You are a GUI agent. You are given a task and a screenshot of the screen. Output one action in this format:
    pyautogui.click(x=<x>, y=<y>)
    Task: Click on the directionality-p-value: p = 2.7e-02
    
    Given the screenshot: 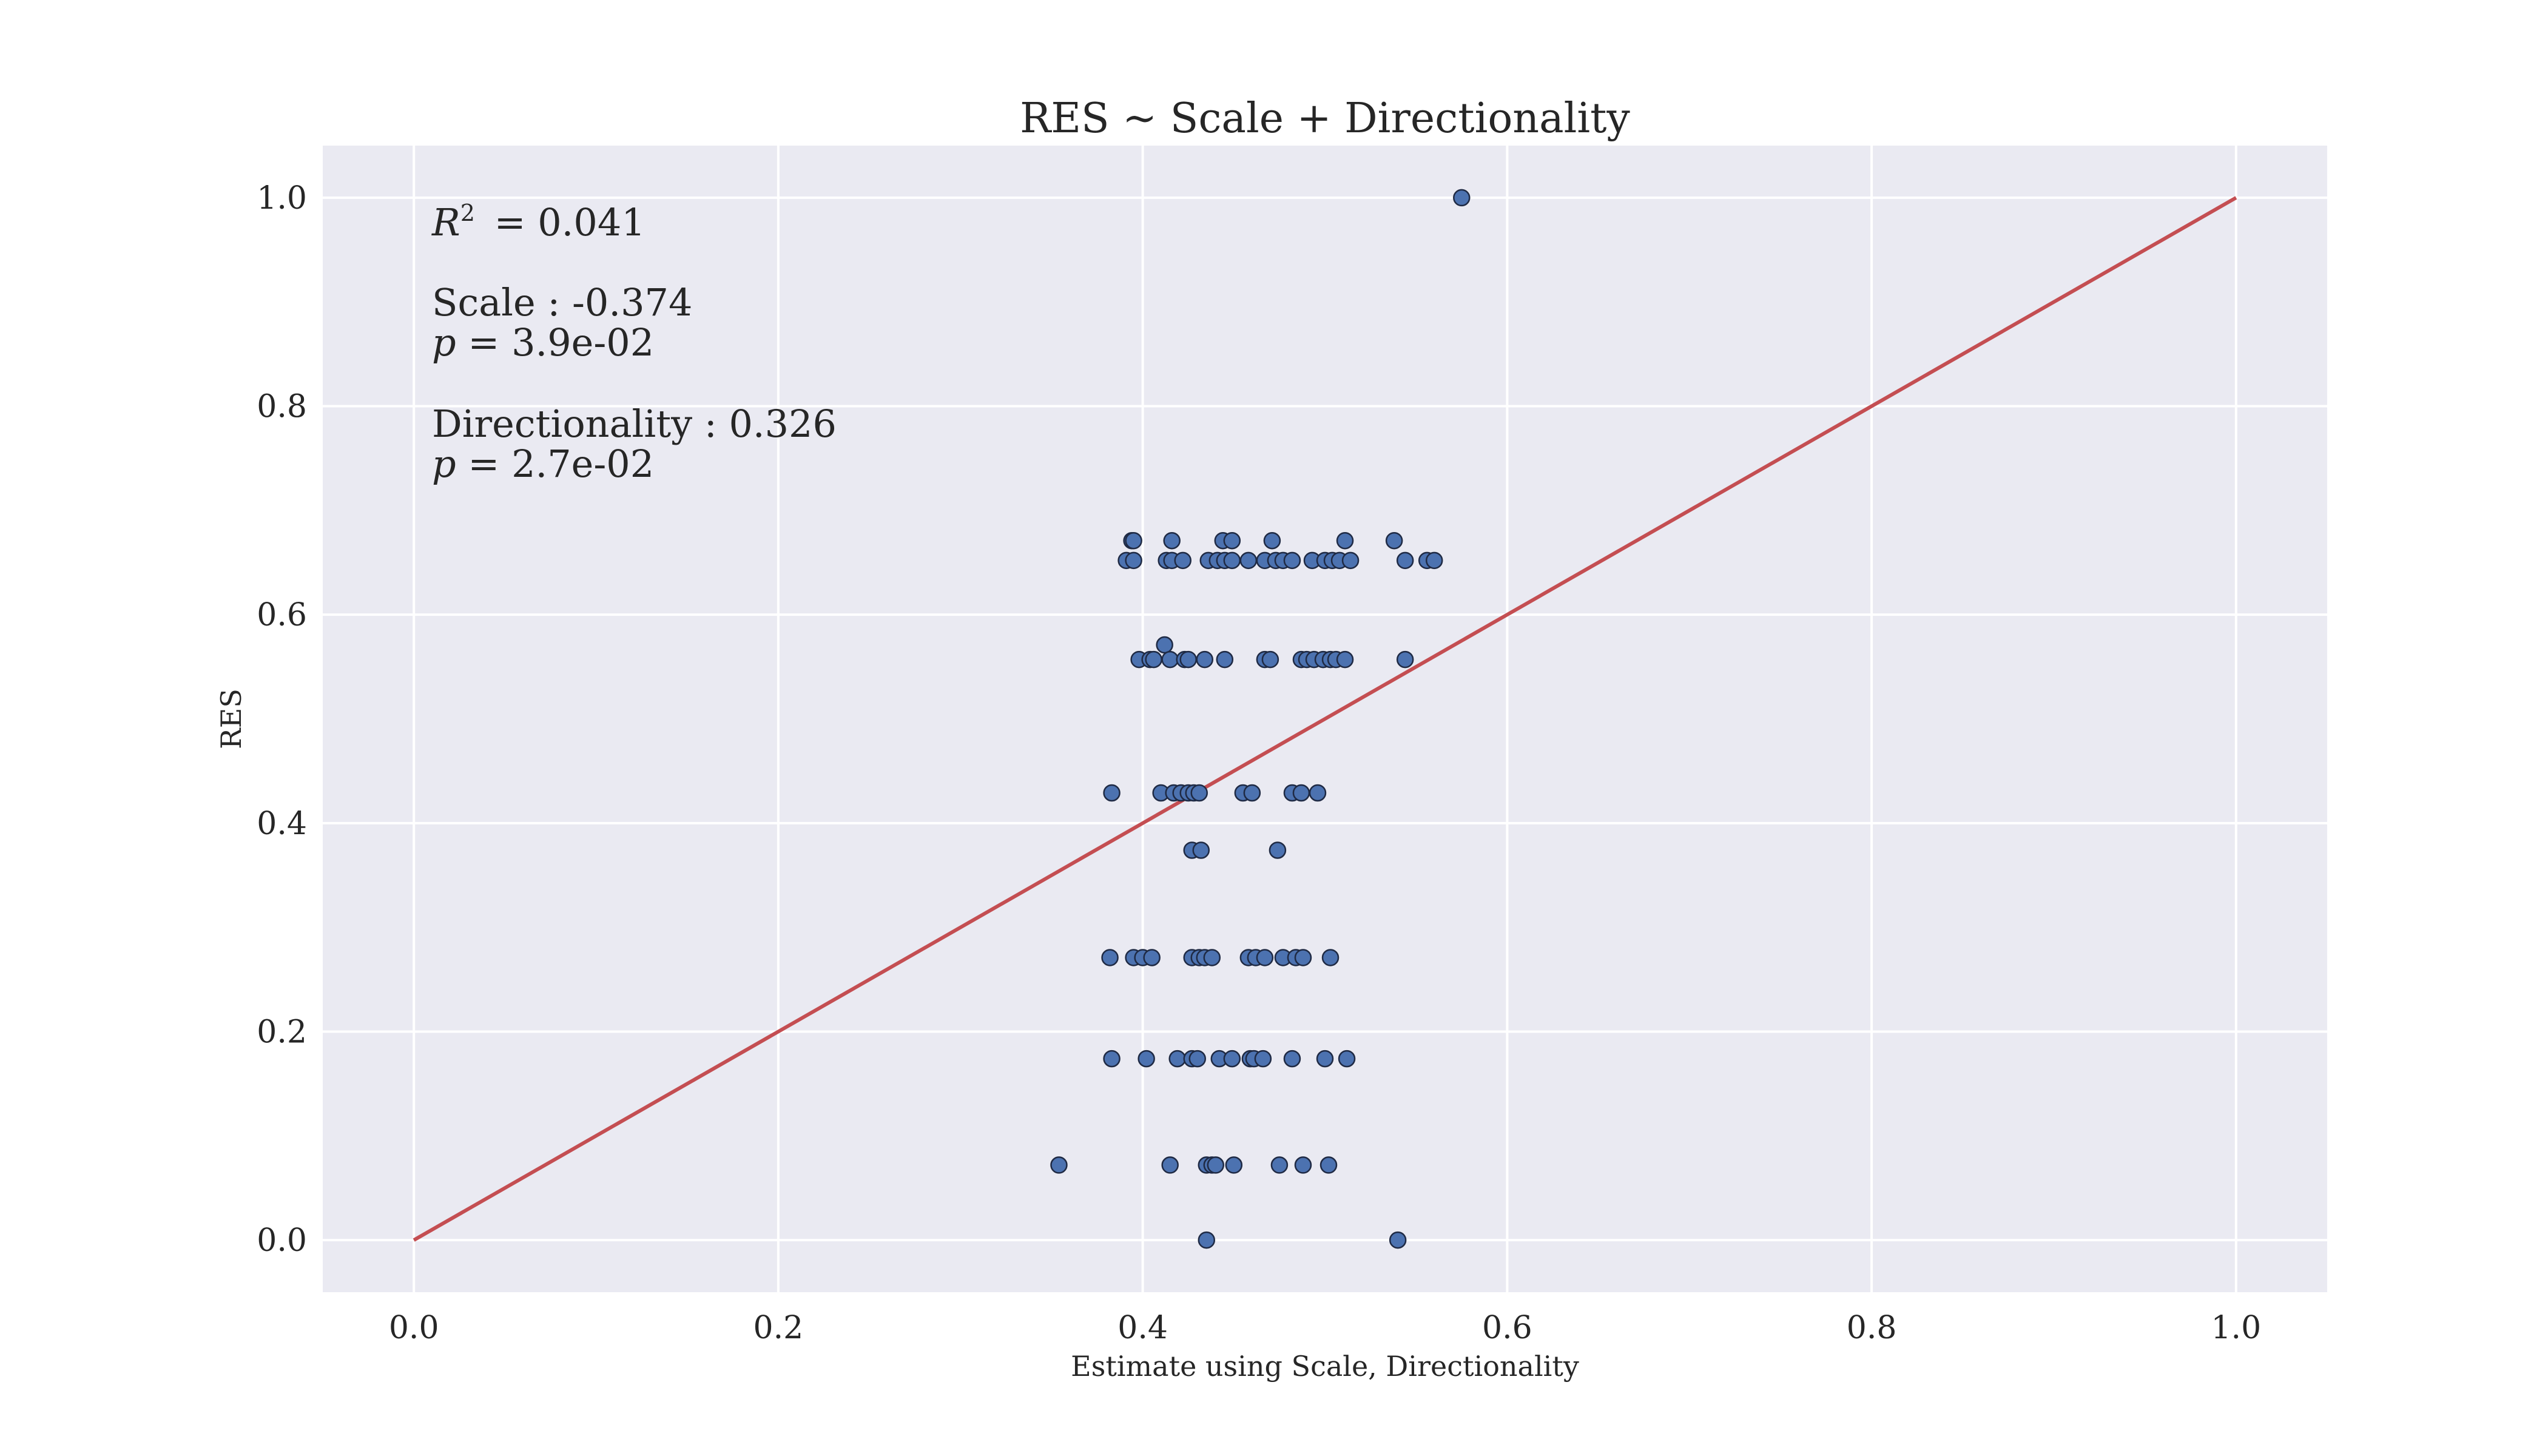 What is the action you would take?
    pyautogui.click(x=543, y=464)
    